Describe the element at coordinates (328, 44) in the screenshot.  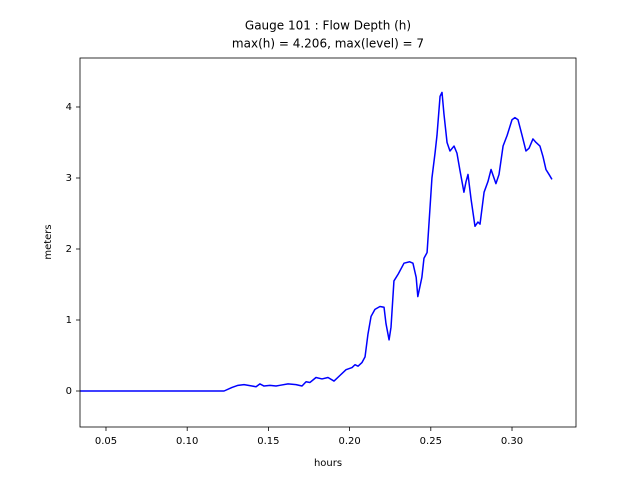
I see `chart-subtitle: max(h) = 4.206, max(level) = 7` at that location.